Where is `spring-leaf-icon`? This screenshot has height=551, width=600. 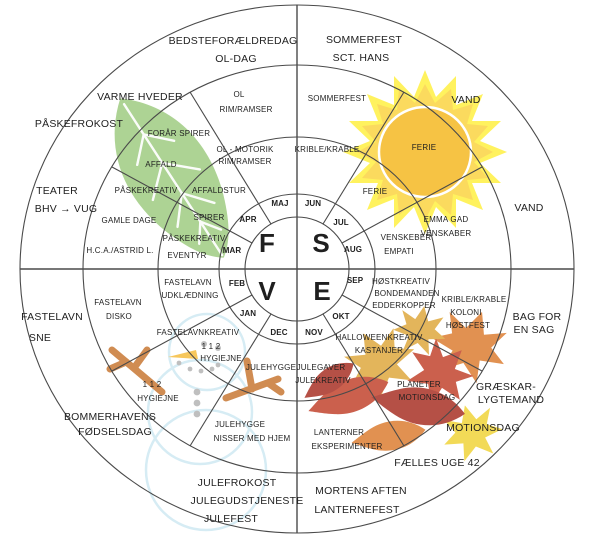
spring-leaf-icon is located at coordinates (171, 178).